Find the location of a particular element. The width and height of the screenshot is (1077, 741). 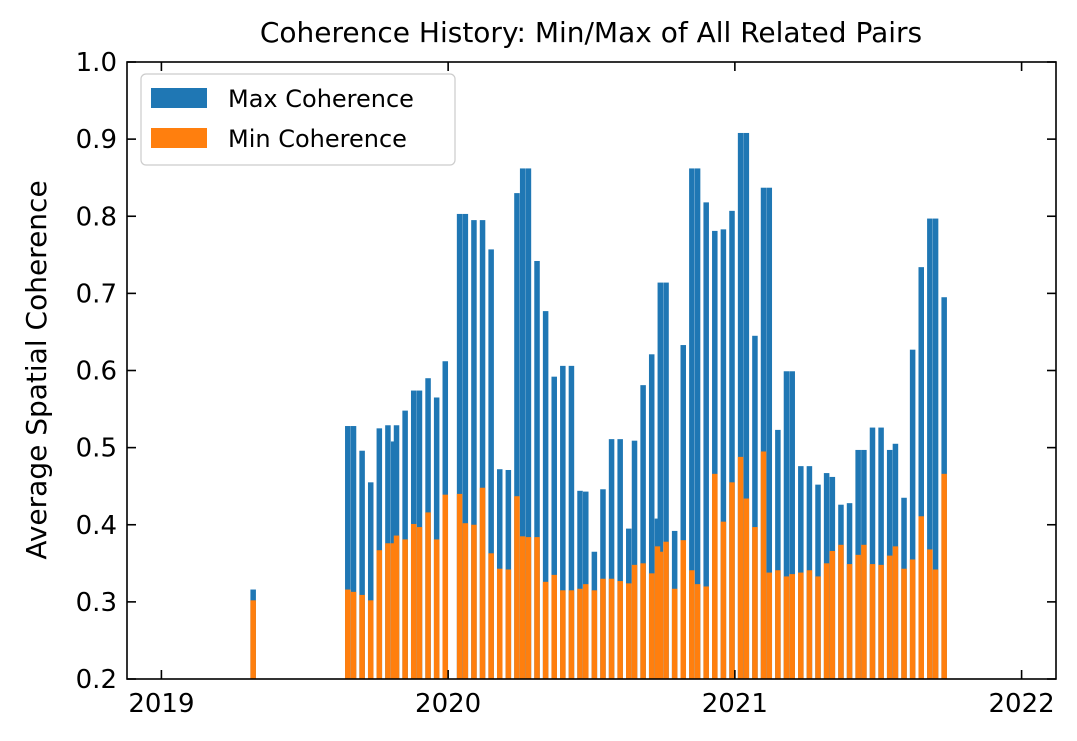

y-tick-label-7: 0.9 is located at coordinates (96, 140).